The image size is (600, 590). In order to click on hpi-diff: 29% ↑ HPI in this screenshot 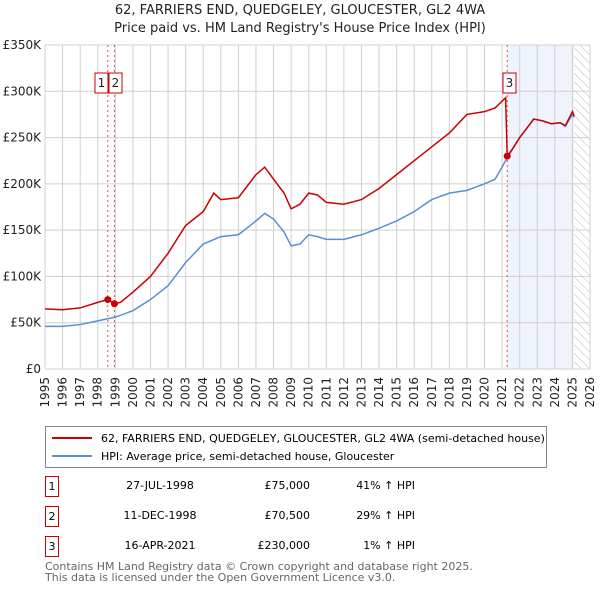, I will do `click(385, 515)`.